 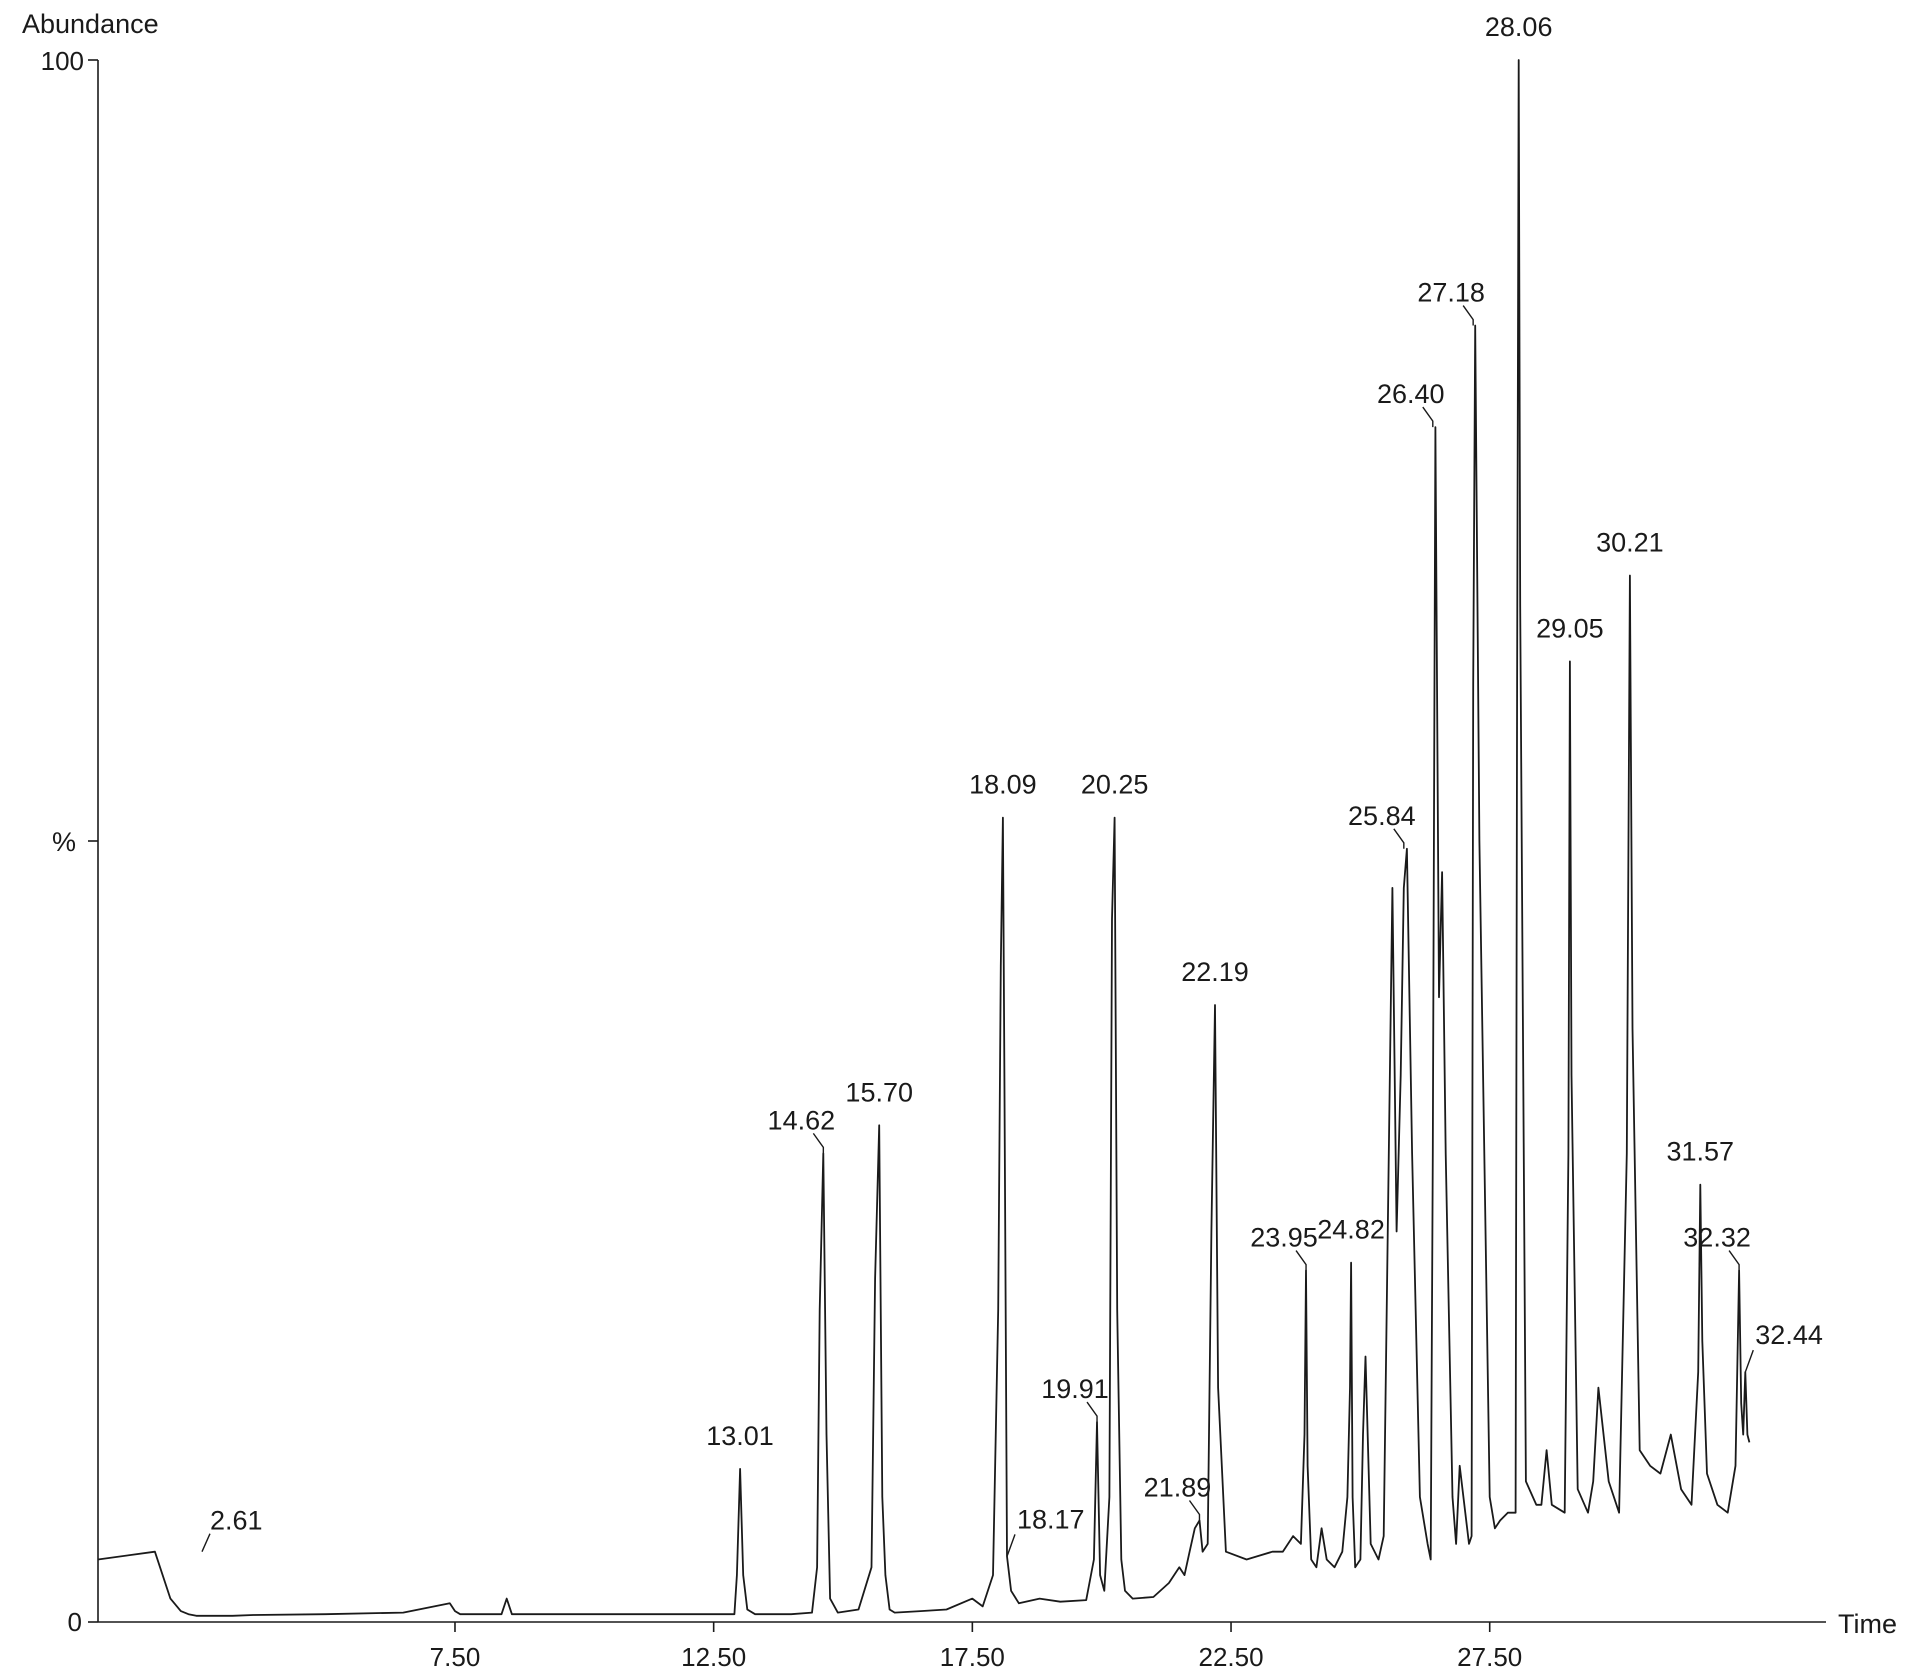 What do you see at coordinates (972, 1657) in the screenshot?
I see `x-tick-label-2: 17.50` at bounding box center [972, 1657].